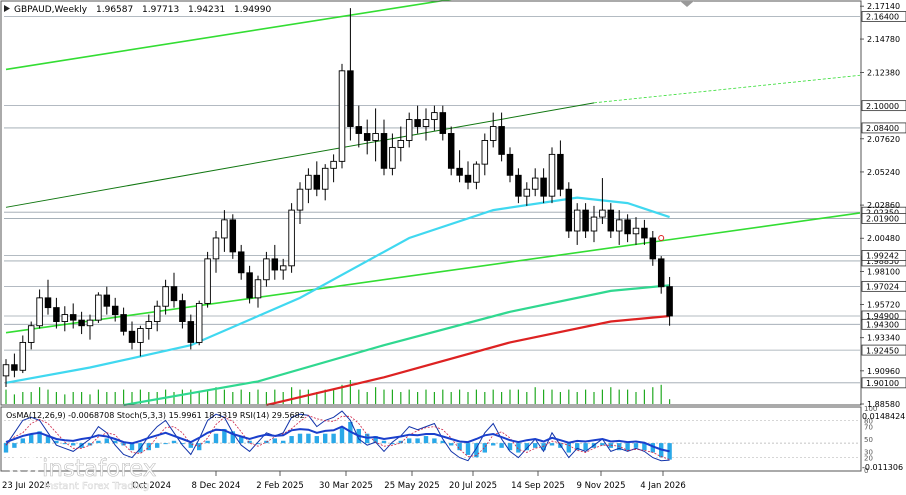  What do you see at coordinates (883, 6) in the screenshot?
I see `price-tick-label-0: 2.17140` at bounding box center [883, 6].